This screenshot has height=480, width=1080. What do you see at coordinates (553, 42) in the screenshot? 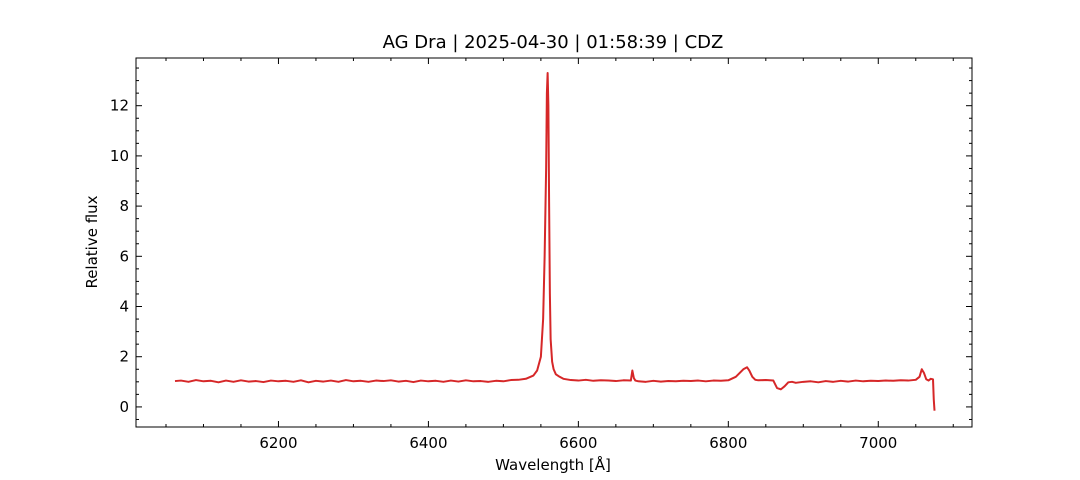
I see `chart-title: AG Dra | 2025-04-30 | 01:58:39 | CDZ` at bounding box center [553, 42].